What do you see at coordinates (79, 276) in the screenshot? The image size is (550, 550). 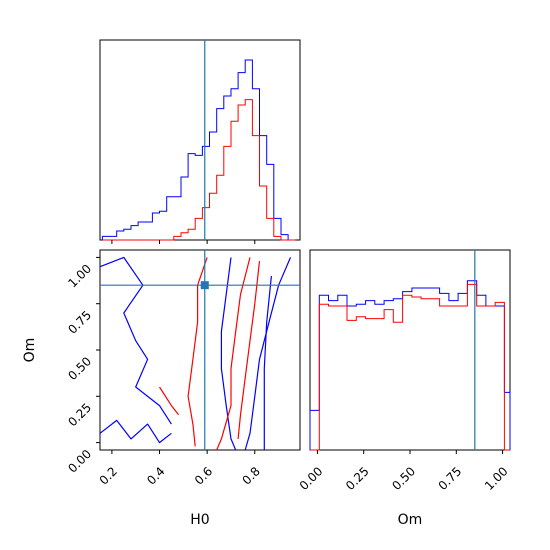 I see `om-y-tick-label: 1.00` at bounding box center [79, 276].